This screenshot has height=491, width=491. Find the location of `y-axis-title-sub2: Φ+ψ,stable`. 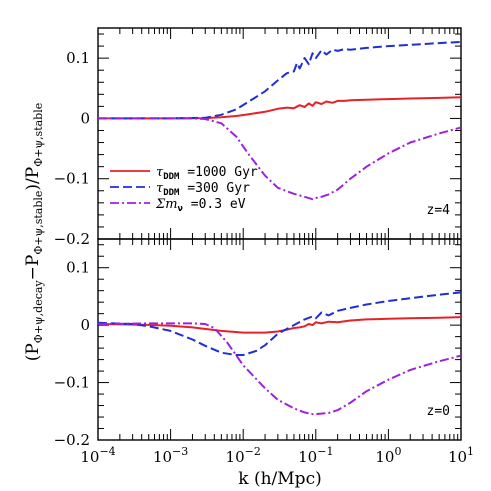

y-axis-title-sub2: Φ+ψ,stable is located at coordinates (38, 223).